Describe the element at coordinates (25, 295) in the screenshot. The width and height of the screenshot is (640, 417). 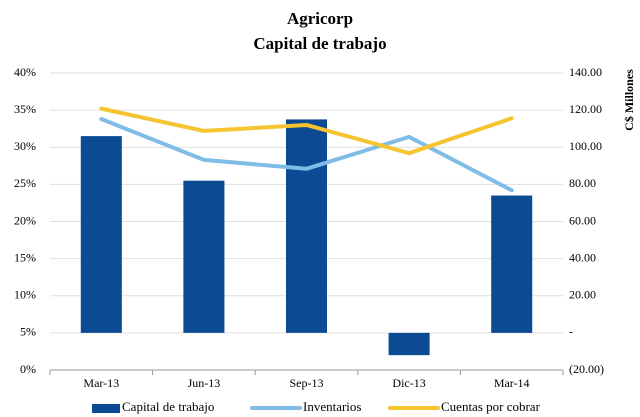
I see `y-tick-label: 10%` at that location.